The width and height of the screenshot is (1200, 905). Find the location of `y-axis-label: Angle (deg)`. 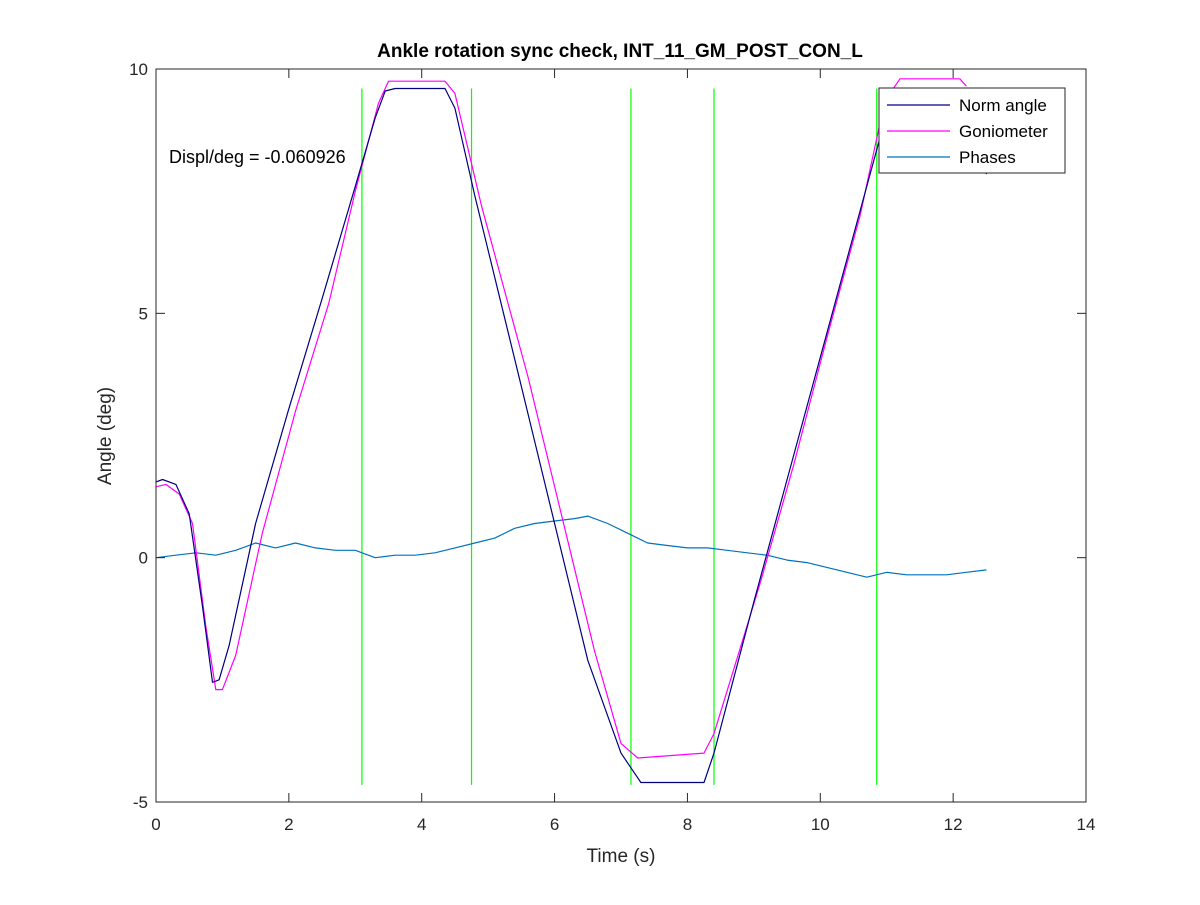

y-axis-label: Angle (deg) is located at coordinates (105, 436).